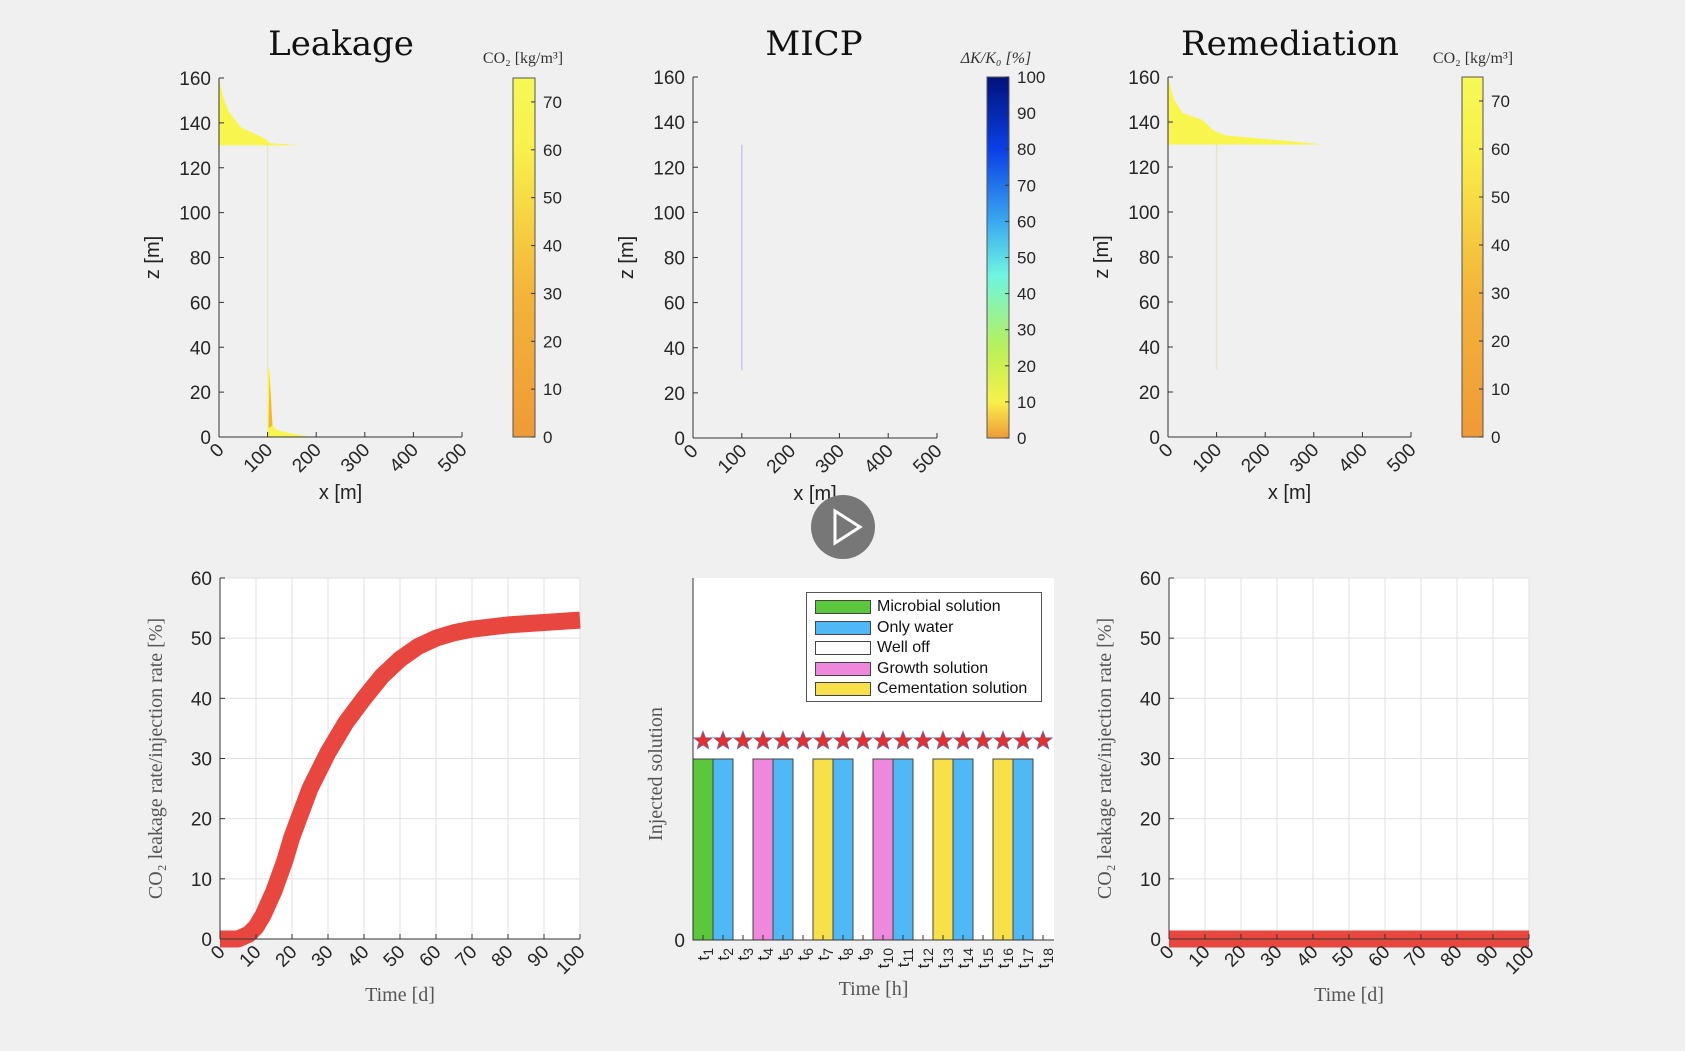 The height and width of the screenshot is (1051, 1685). Describe the element at coordinates (1149, 303) in the screenshot. I see `y-tick-label: 60` at that location.